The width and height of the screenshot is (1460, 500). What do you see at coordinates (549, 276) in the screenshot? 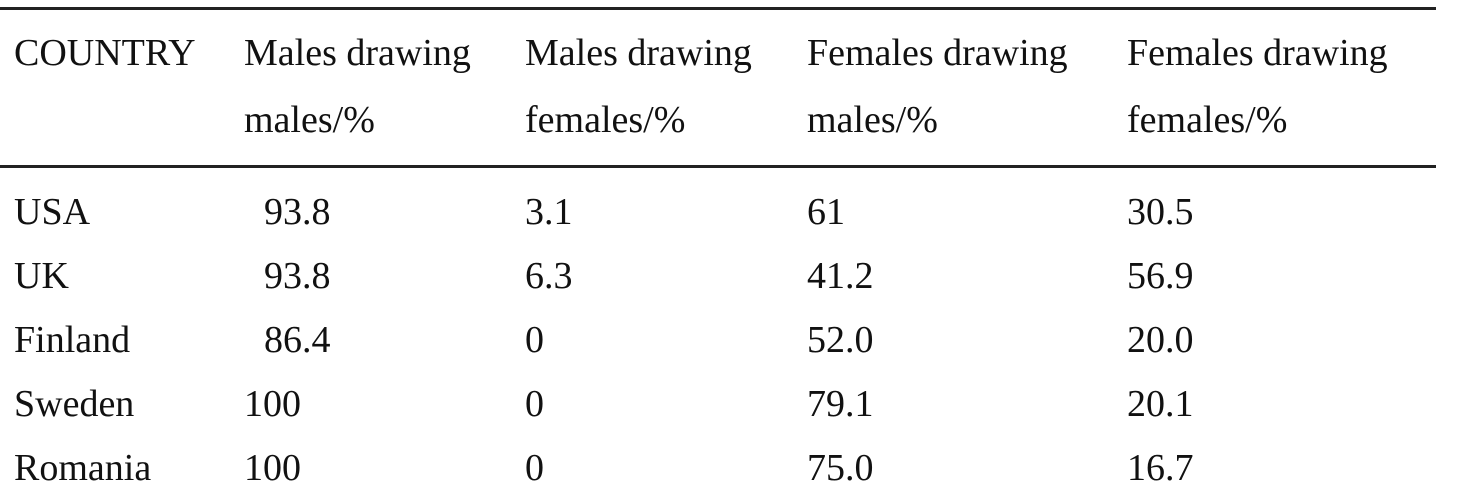
I see `cell-males-drawing-females: 6.3` at bounding box center [549, 276].